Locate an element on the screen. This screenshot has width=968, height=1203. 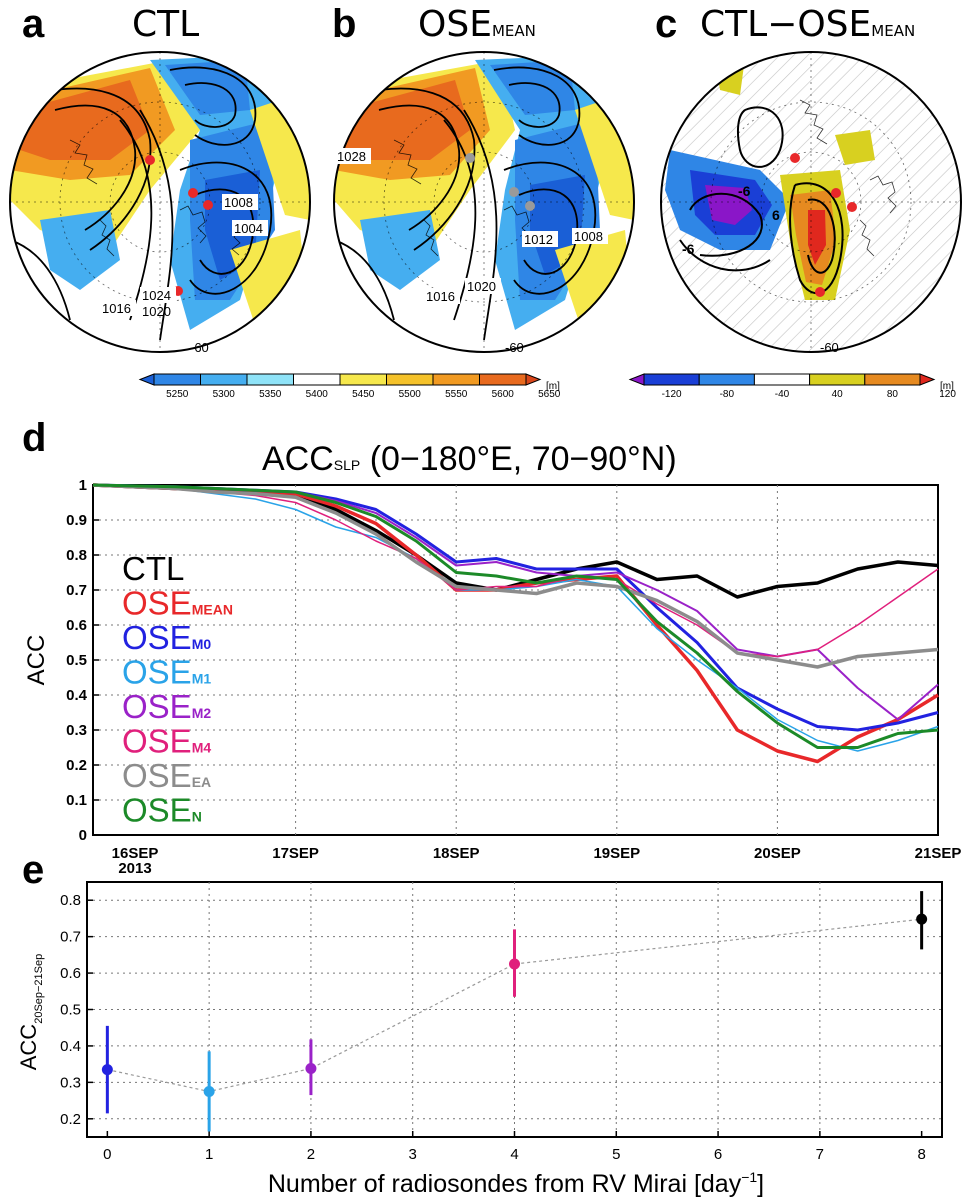
x-tick-label: 17SEP is located at coordinates (295, 853).